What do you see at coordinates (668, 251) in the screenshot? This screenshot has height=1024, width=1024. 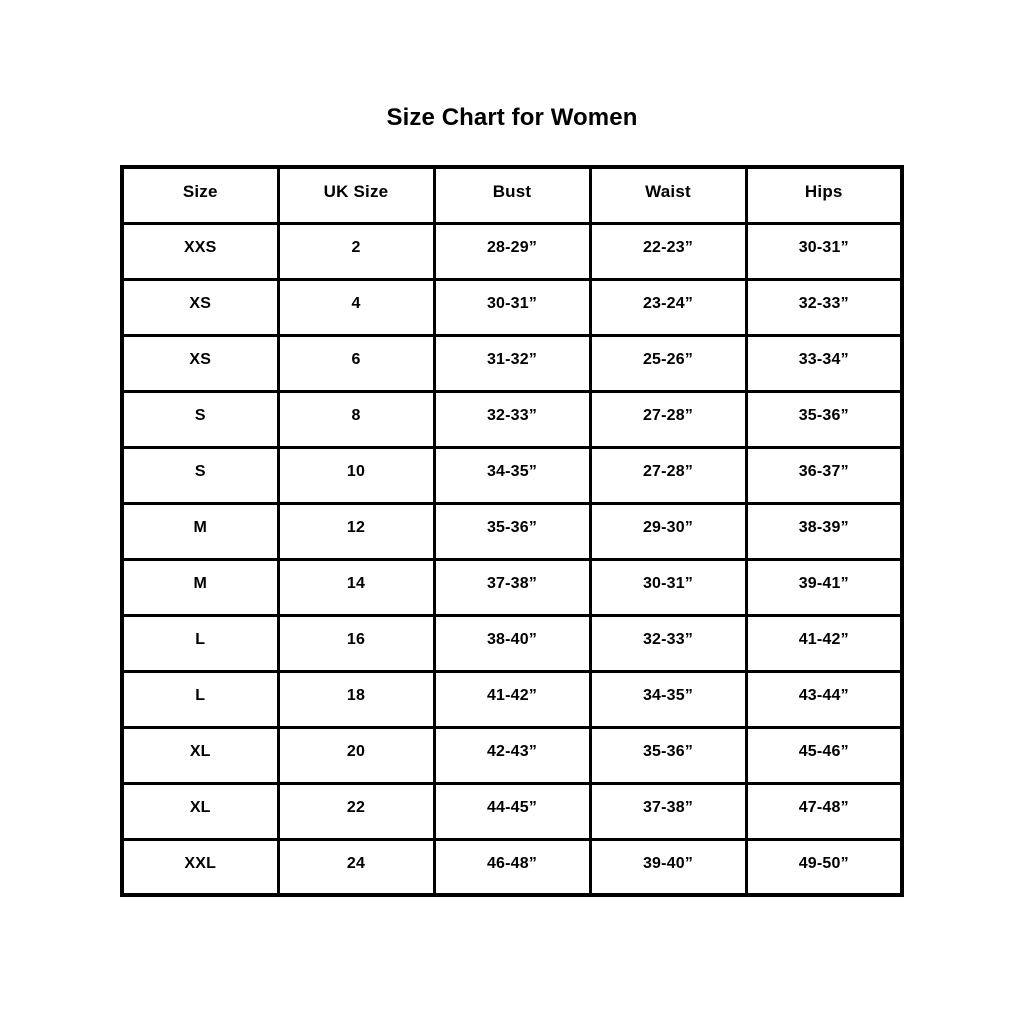 I see `cell-waist: 22-23”` at bounding box center [668, 251].